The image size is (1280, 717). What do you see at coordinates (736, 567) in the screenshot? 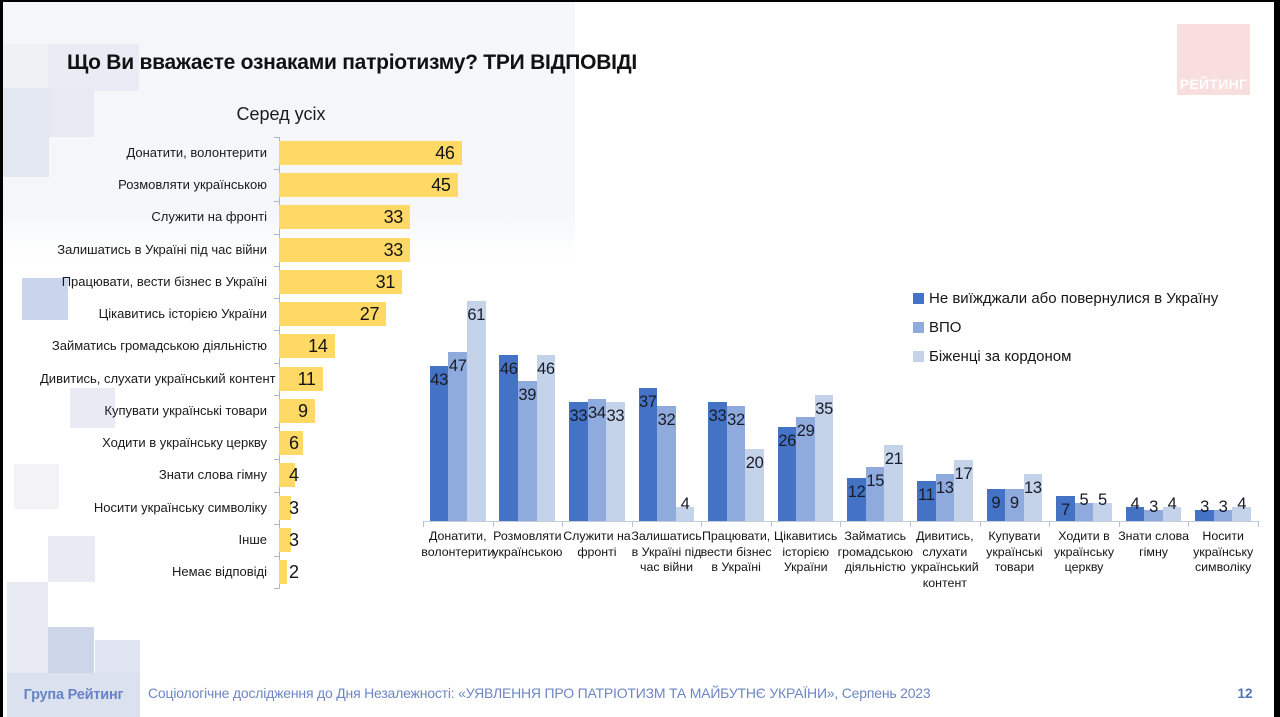
I see `right-category-label-line: в Україні` at bounding box center [736, 567].